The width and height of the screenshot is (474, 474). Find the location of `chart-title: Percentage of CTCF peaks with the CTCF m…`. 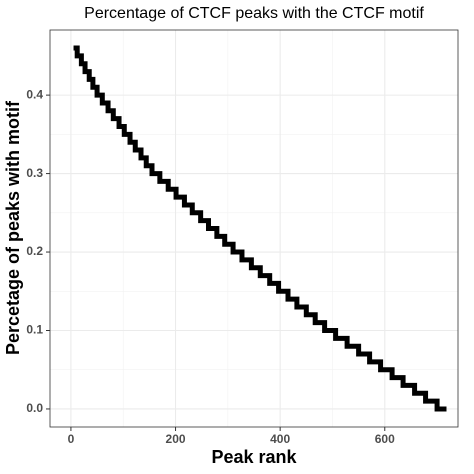

chart-title: Percentage of CTCF peaks with the CTCF m… is located at coordinates (254, 13).